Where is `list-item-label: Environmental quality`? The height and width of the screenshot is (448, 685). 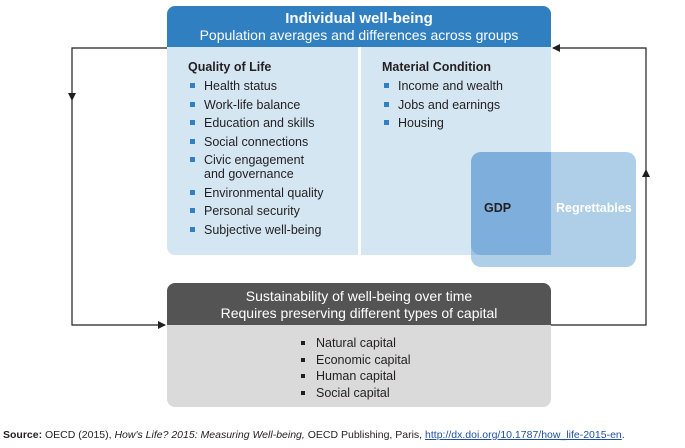 list-item-label: Environmental quality is located at coordinates (264, 192).